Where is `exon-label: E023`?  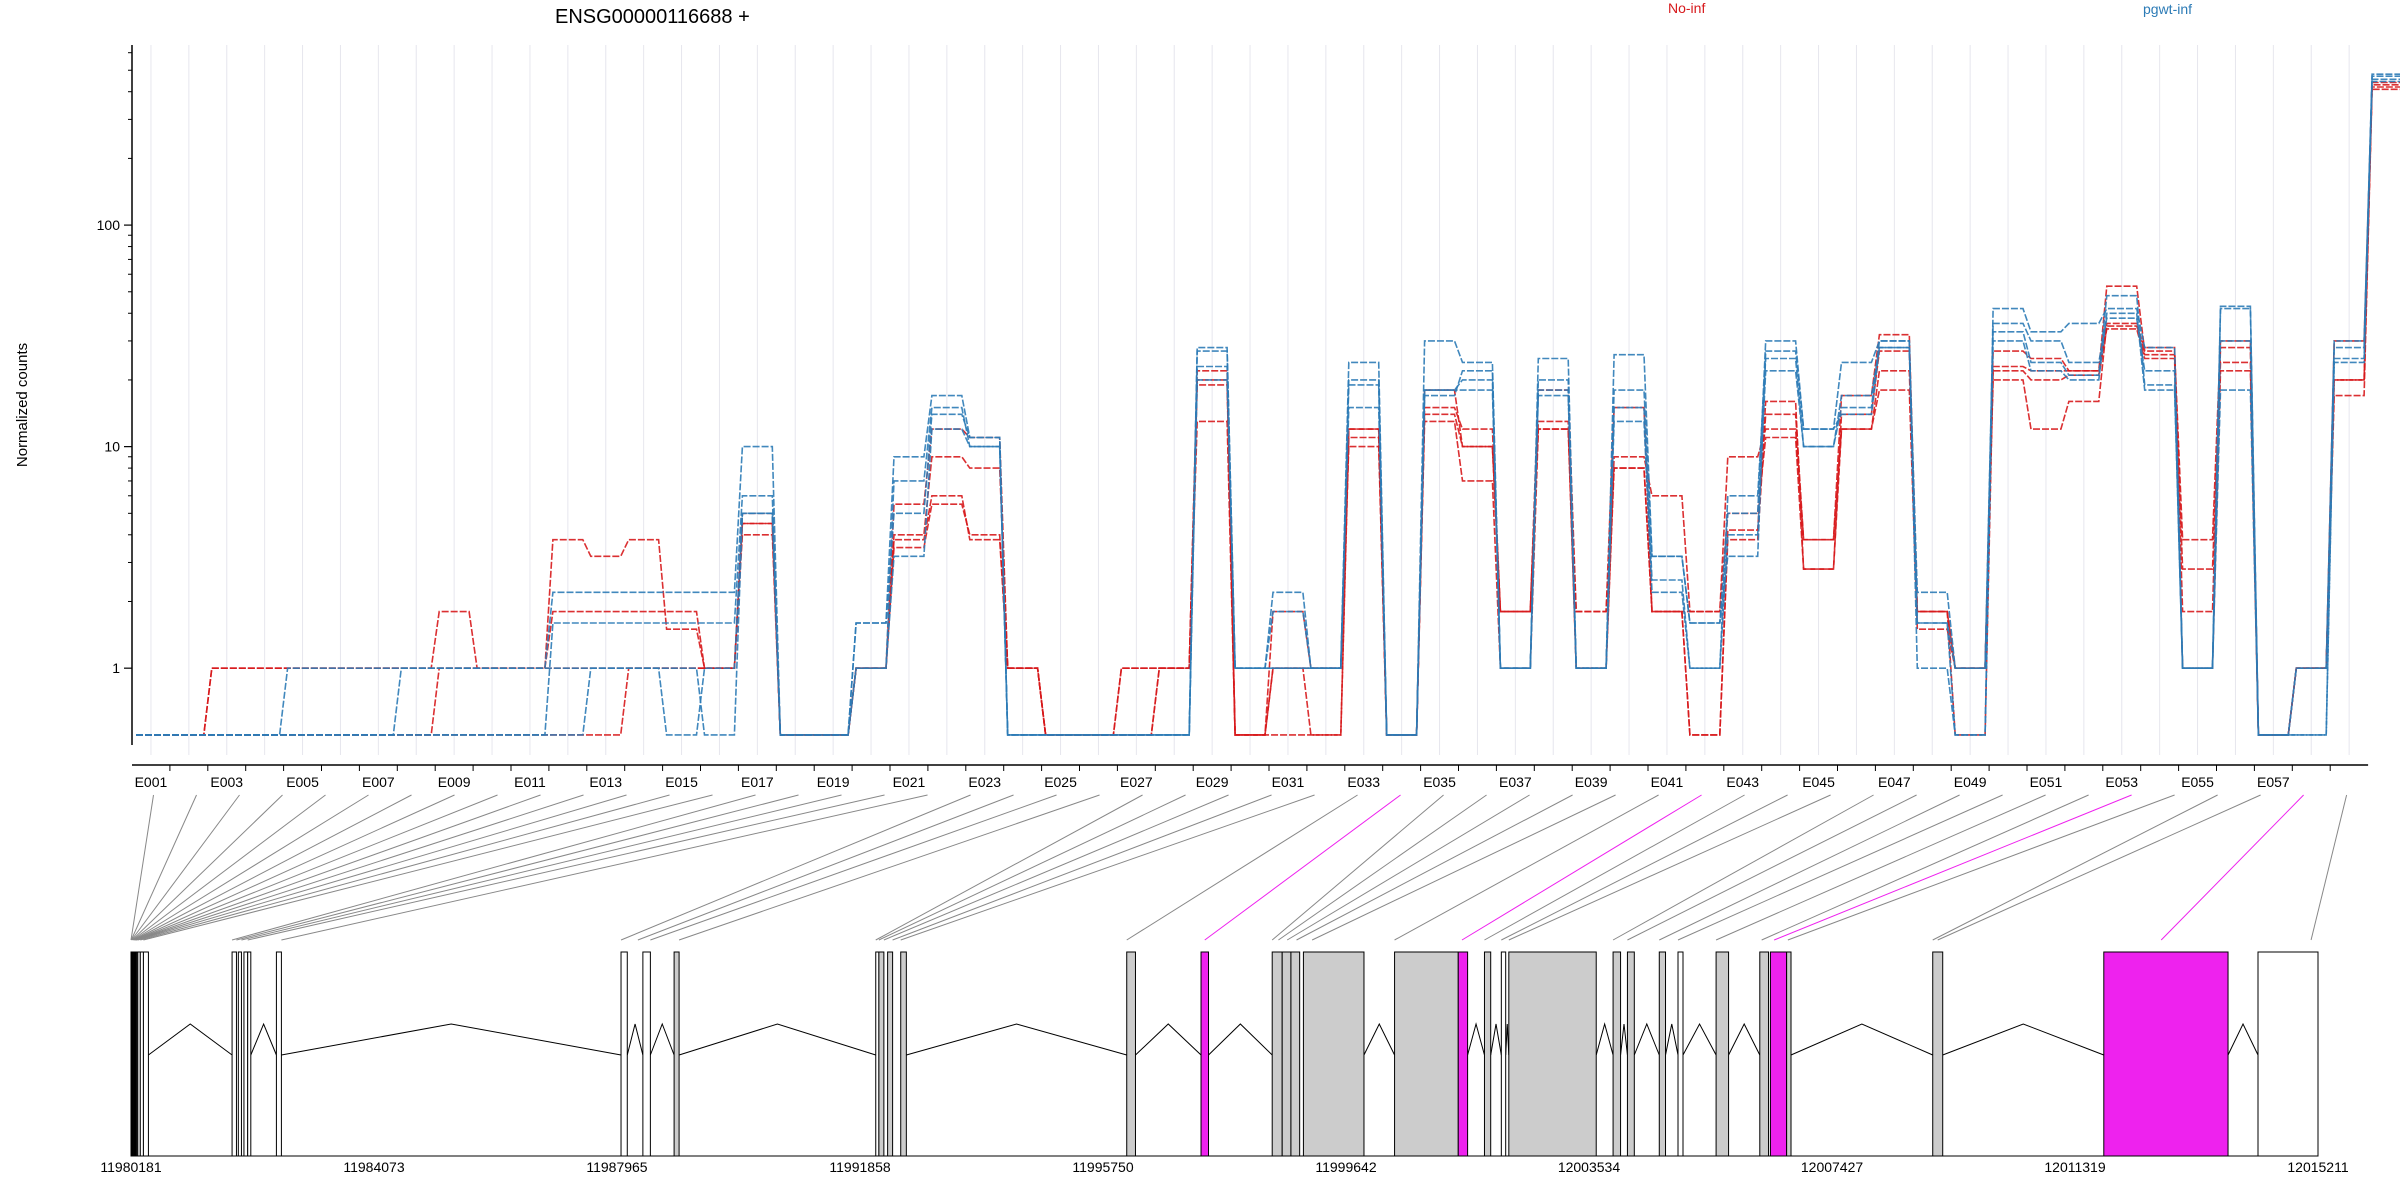 exon-label: E023 is located at coordinates (984, 782).